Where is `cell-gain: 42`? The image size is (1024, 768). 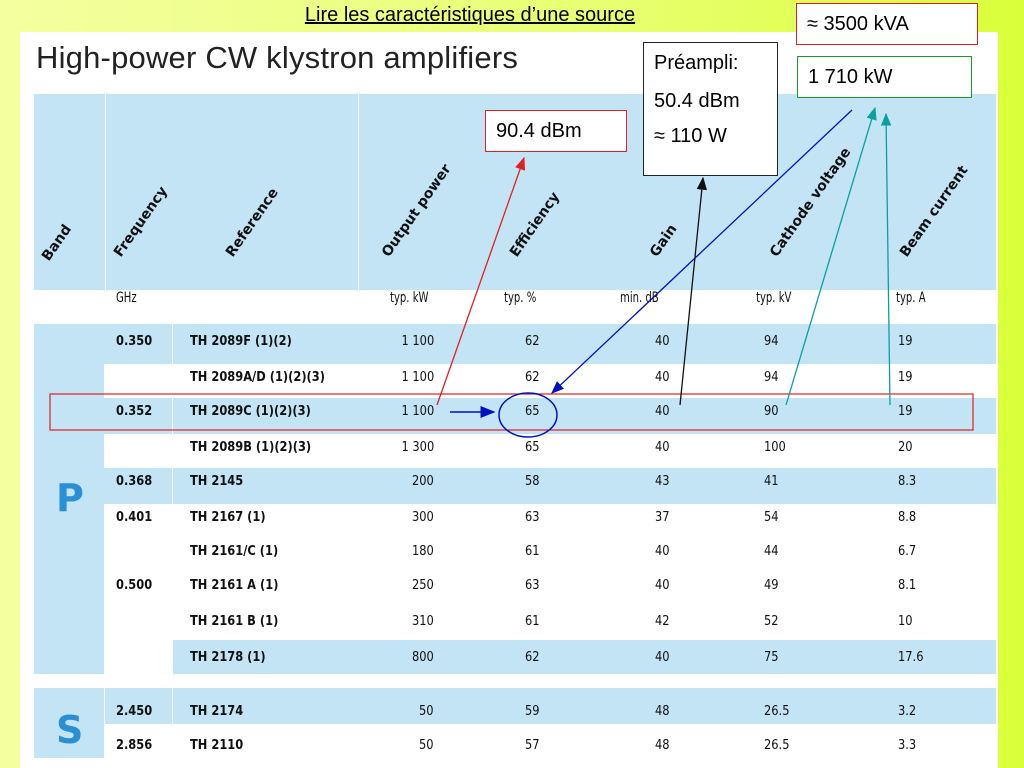
cell-gain: 42 is located at coordinates (662, 621).